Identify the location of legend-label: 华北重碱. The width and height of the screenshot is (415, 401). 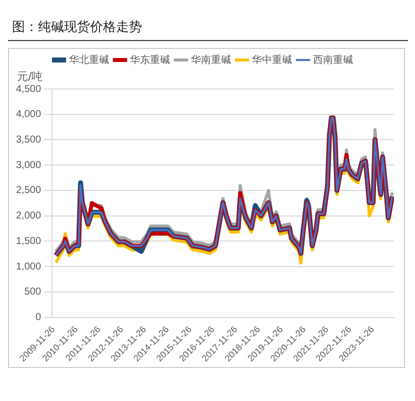
(89, 60).